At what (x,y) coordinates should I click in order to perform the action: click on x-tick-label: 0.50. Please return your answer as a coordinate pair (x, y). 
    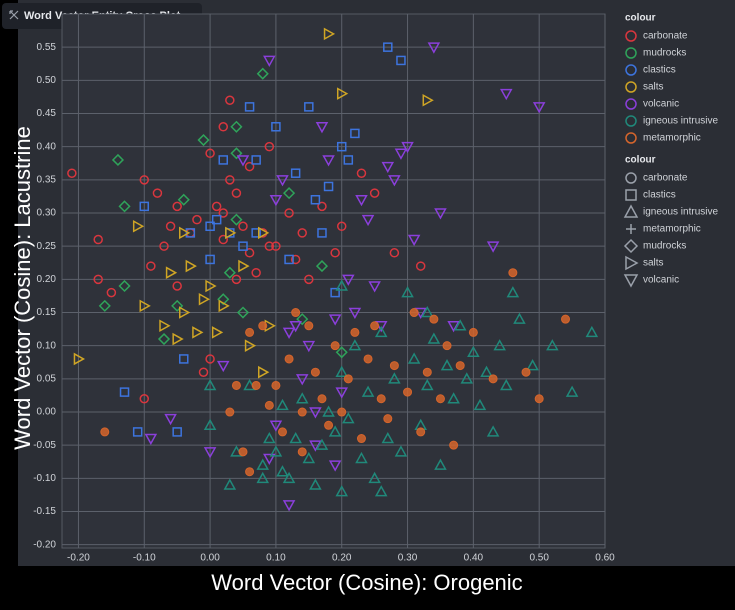
    Looking at the image, I should click on (539, 558).